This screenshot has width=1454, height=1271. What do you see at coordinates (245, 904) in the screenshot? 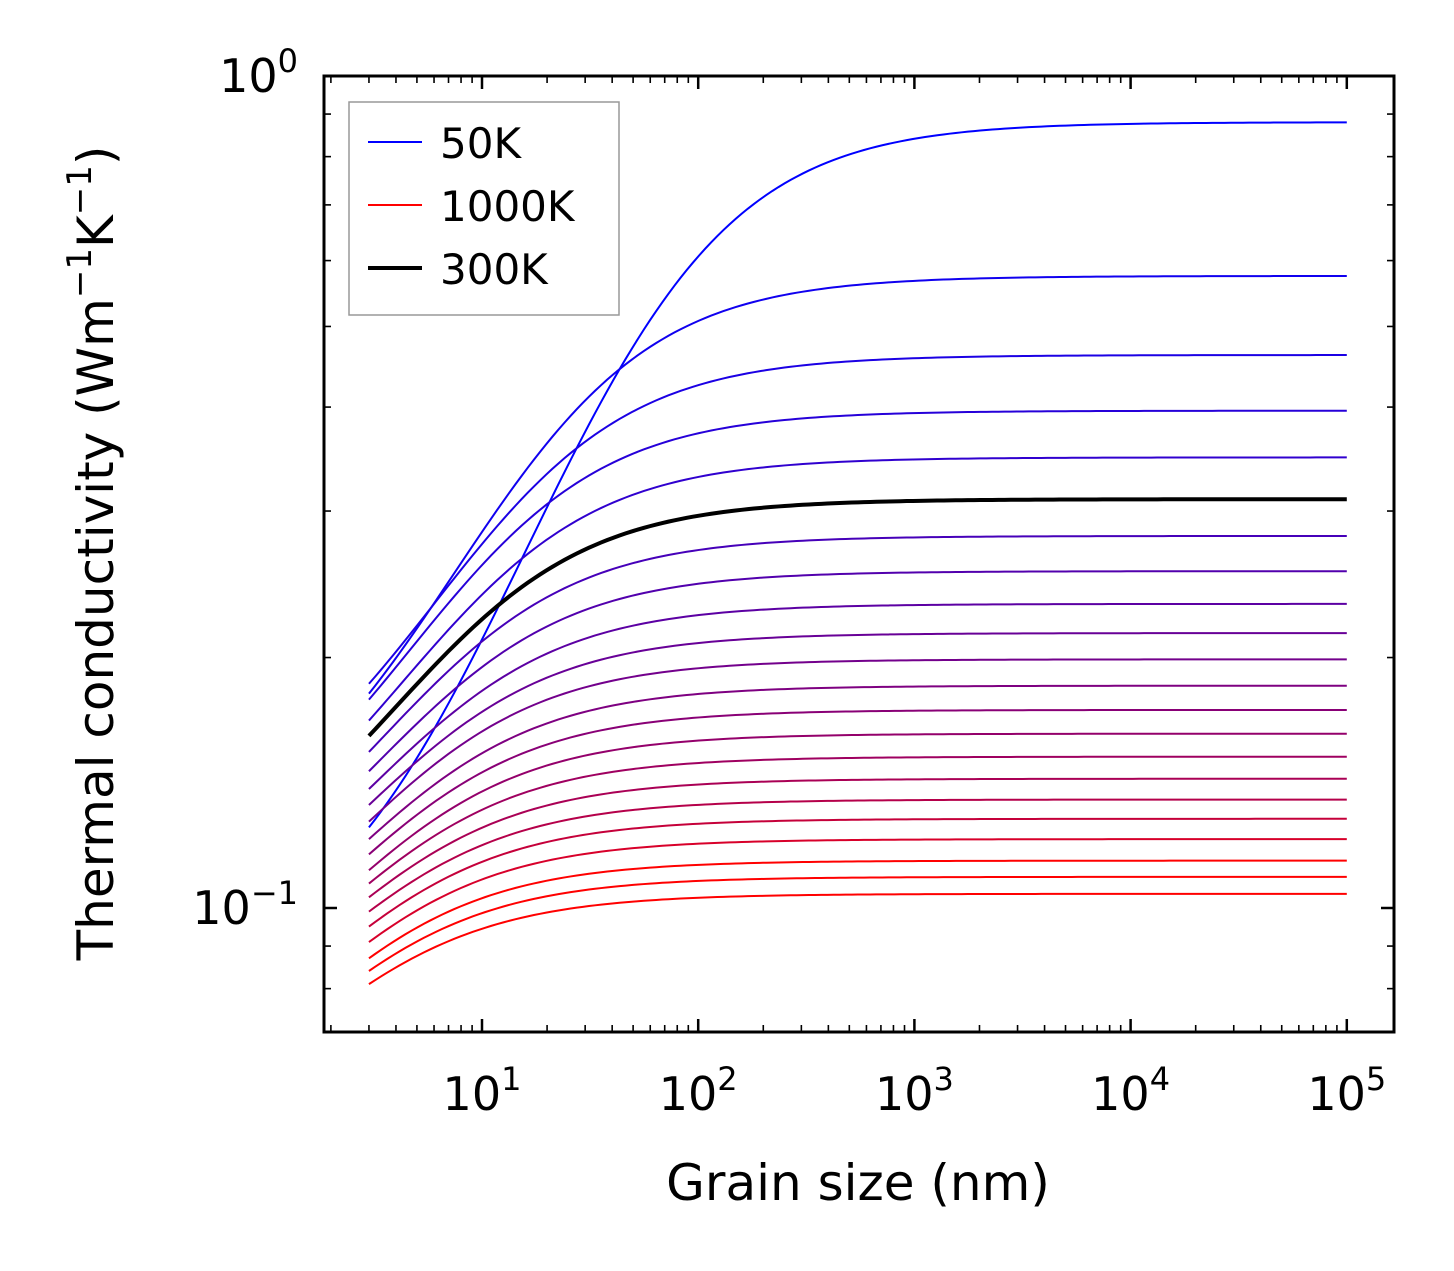
I see `y-tick-label: 10⁻¹` at bounding box center [245, 904].